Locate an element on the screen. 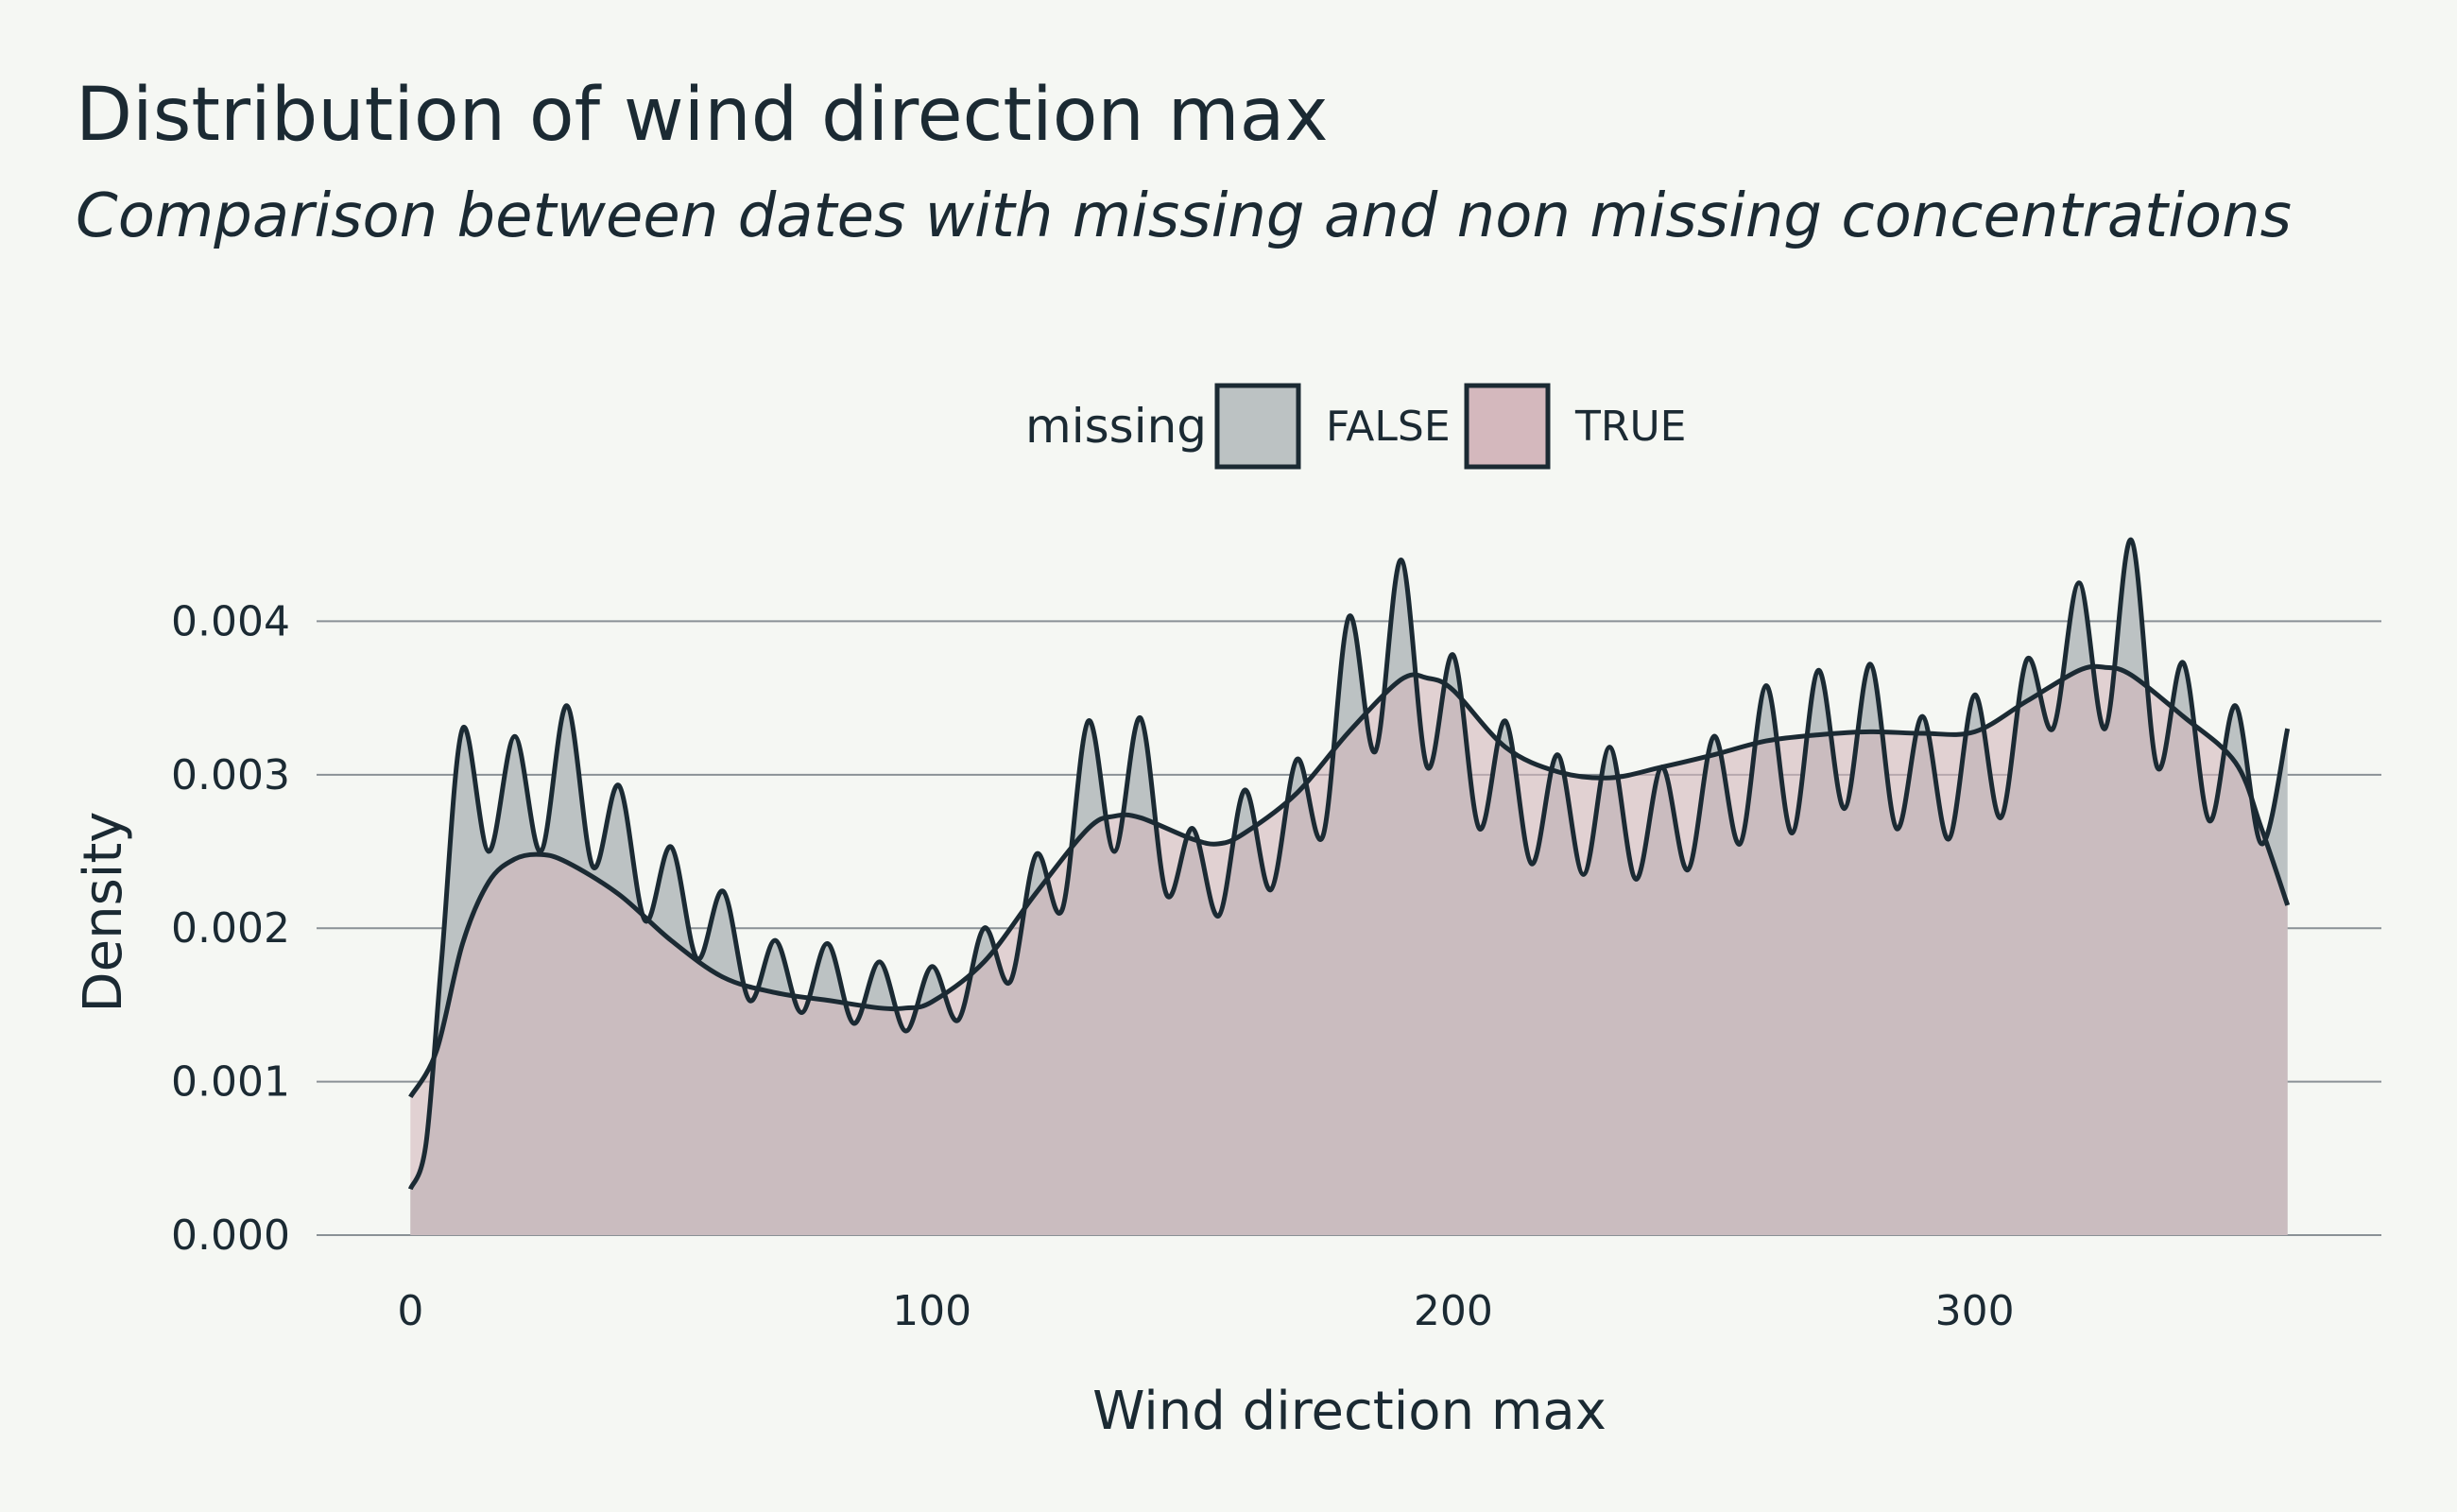  y-axis: 0.000 0.001 0.002 0.003 0.004 is located at coordinates (230, 928).